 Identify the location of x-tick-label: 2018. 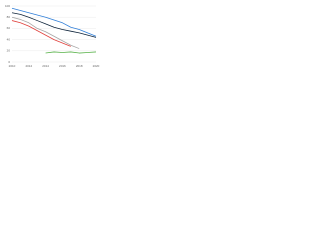
(79, 66).